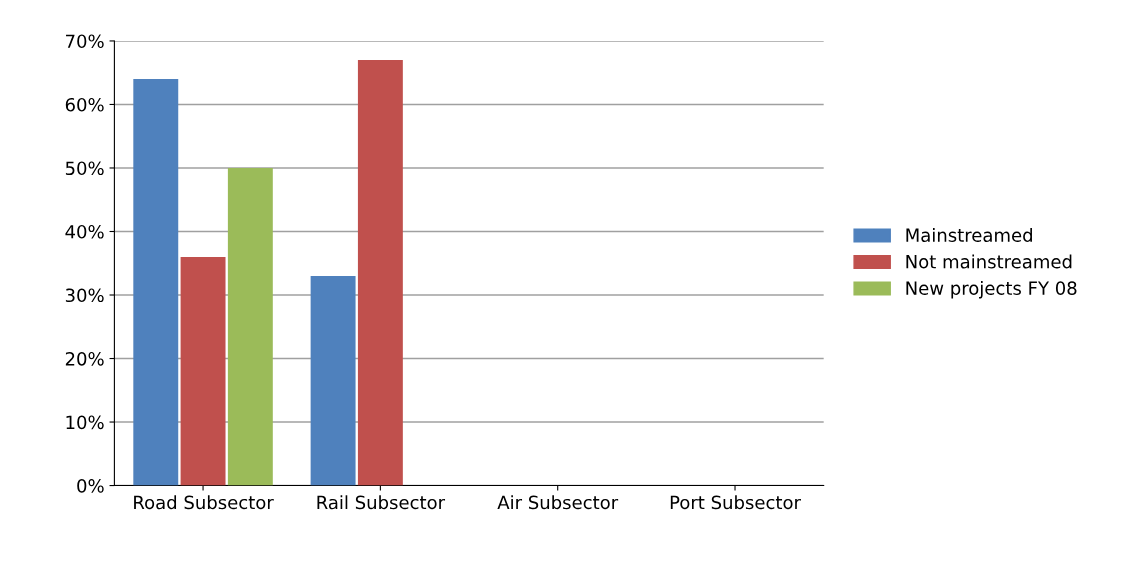 The width and height of the screenshot is (1144, 585). What do you see at coordinates (558, 502) in the screenshot?
I see `x-tick-label: Air Subsector` at bounding box center [558, 502].